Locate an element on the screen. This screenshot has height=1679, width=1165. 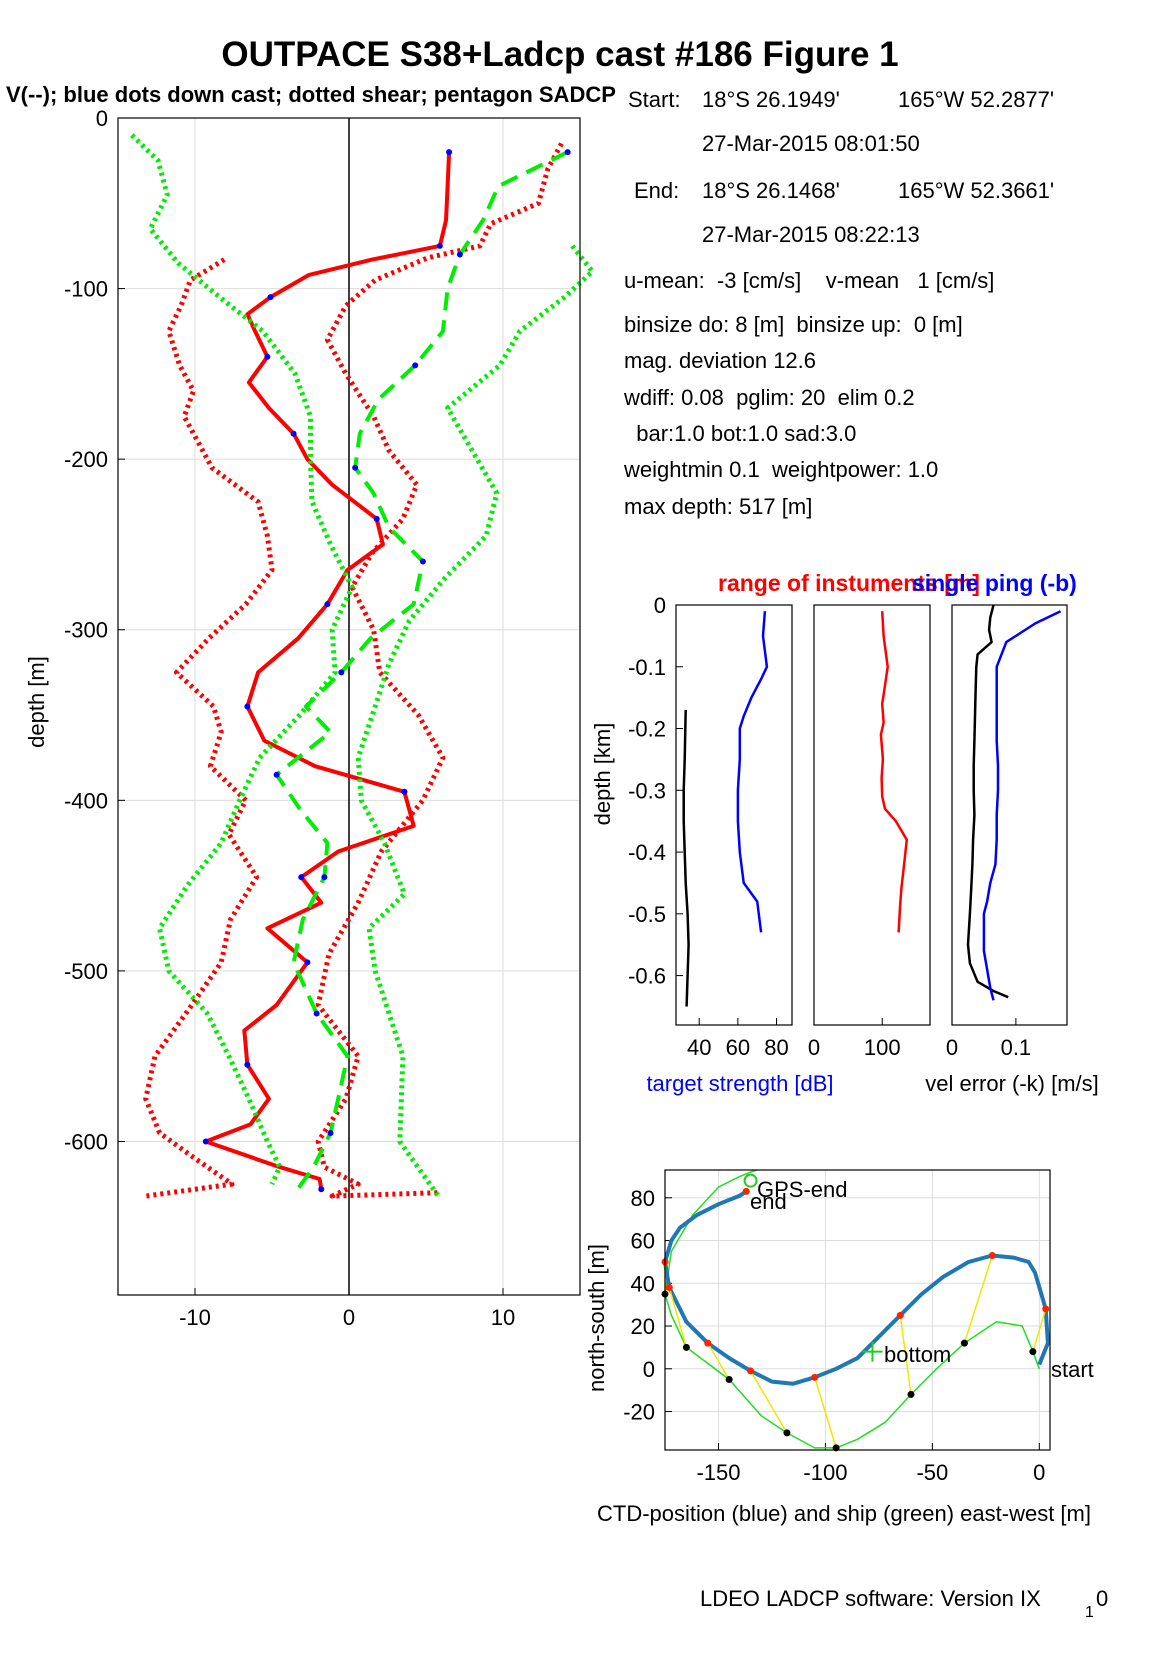
end-longitude: 165°W 52.3661' is located at coordinates (976, 190).